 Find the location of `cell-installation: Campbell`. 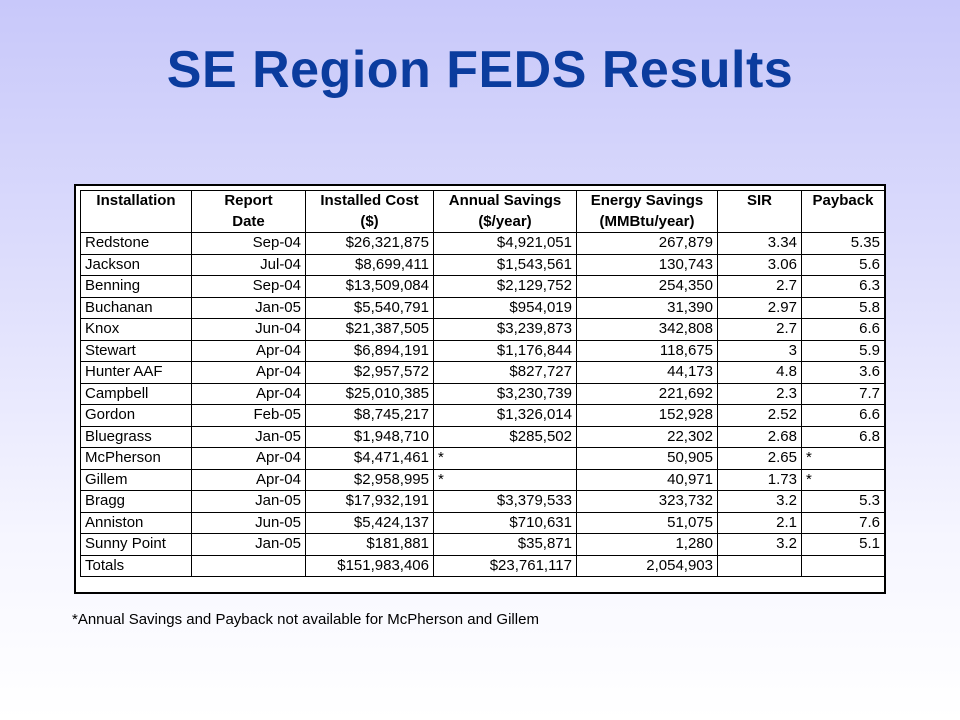

cell-installation: Campbell is located at coordinates (136, 393).